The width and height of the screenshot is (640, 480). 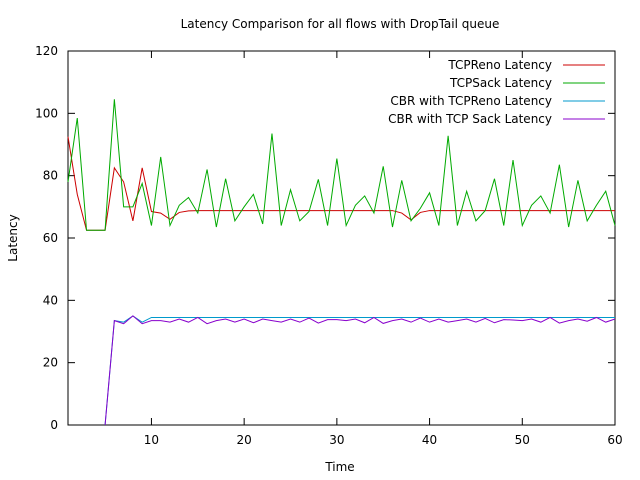 I want to click on y-tick-label: 60, so click(x=50, y=238).